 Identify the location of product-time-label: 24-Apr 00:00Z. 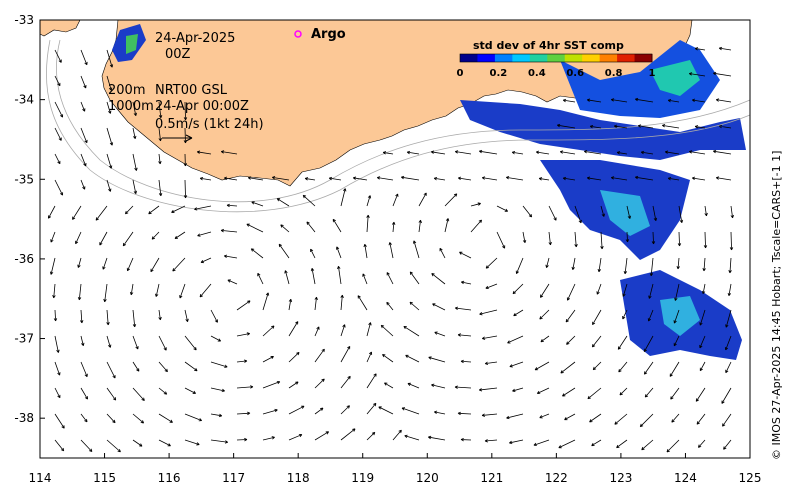
(202, 106).